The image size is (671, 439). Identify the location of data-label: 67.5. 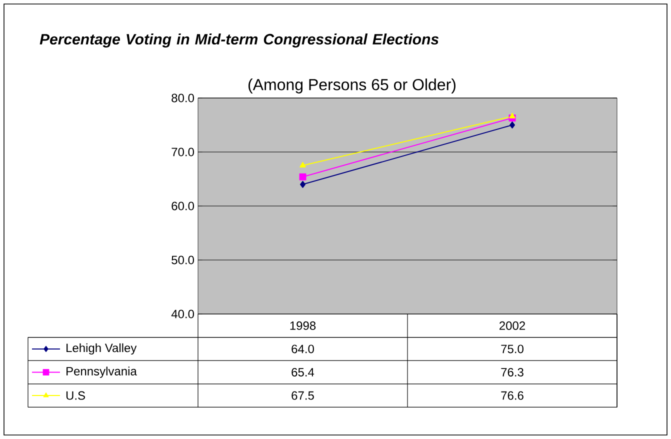
(303, 395).